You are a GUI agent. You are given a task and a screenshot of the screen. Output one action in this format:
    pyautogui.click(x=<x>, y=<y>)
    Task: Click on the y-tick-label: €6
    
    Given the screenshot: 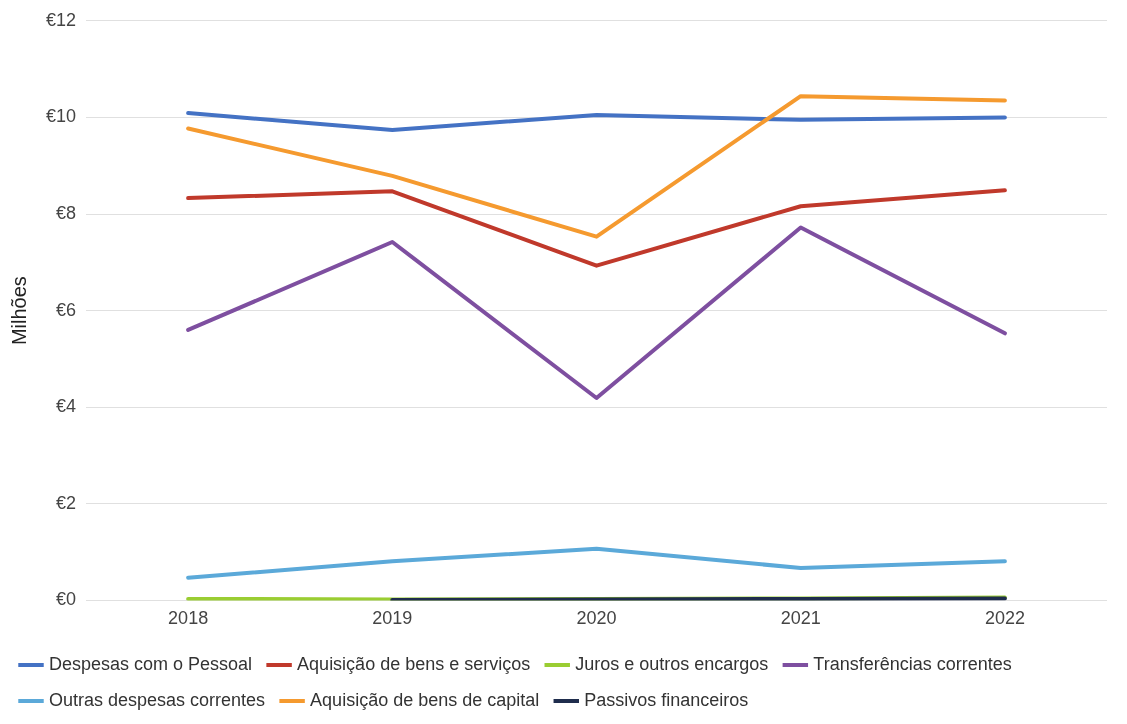 What is the action you would take?
    pyautogui.click(x=66, y=309)
    